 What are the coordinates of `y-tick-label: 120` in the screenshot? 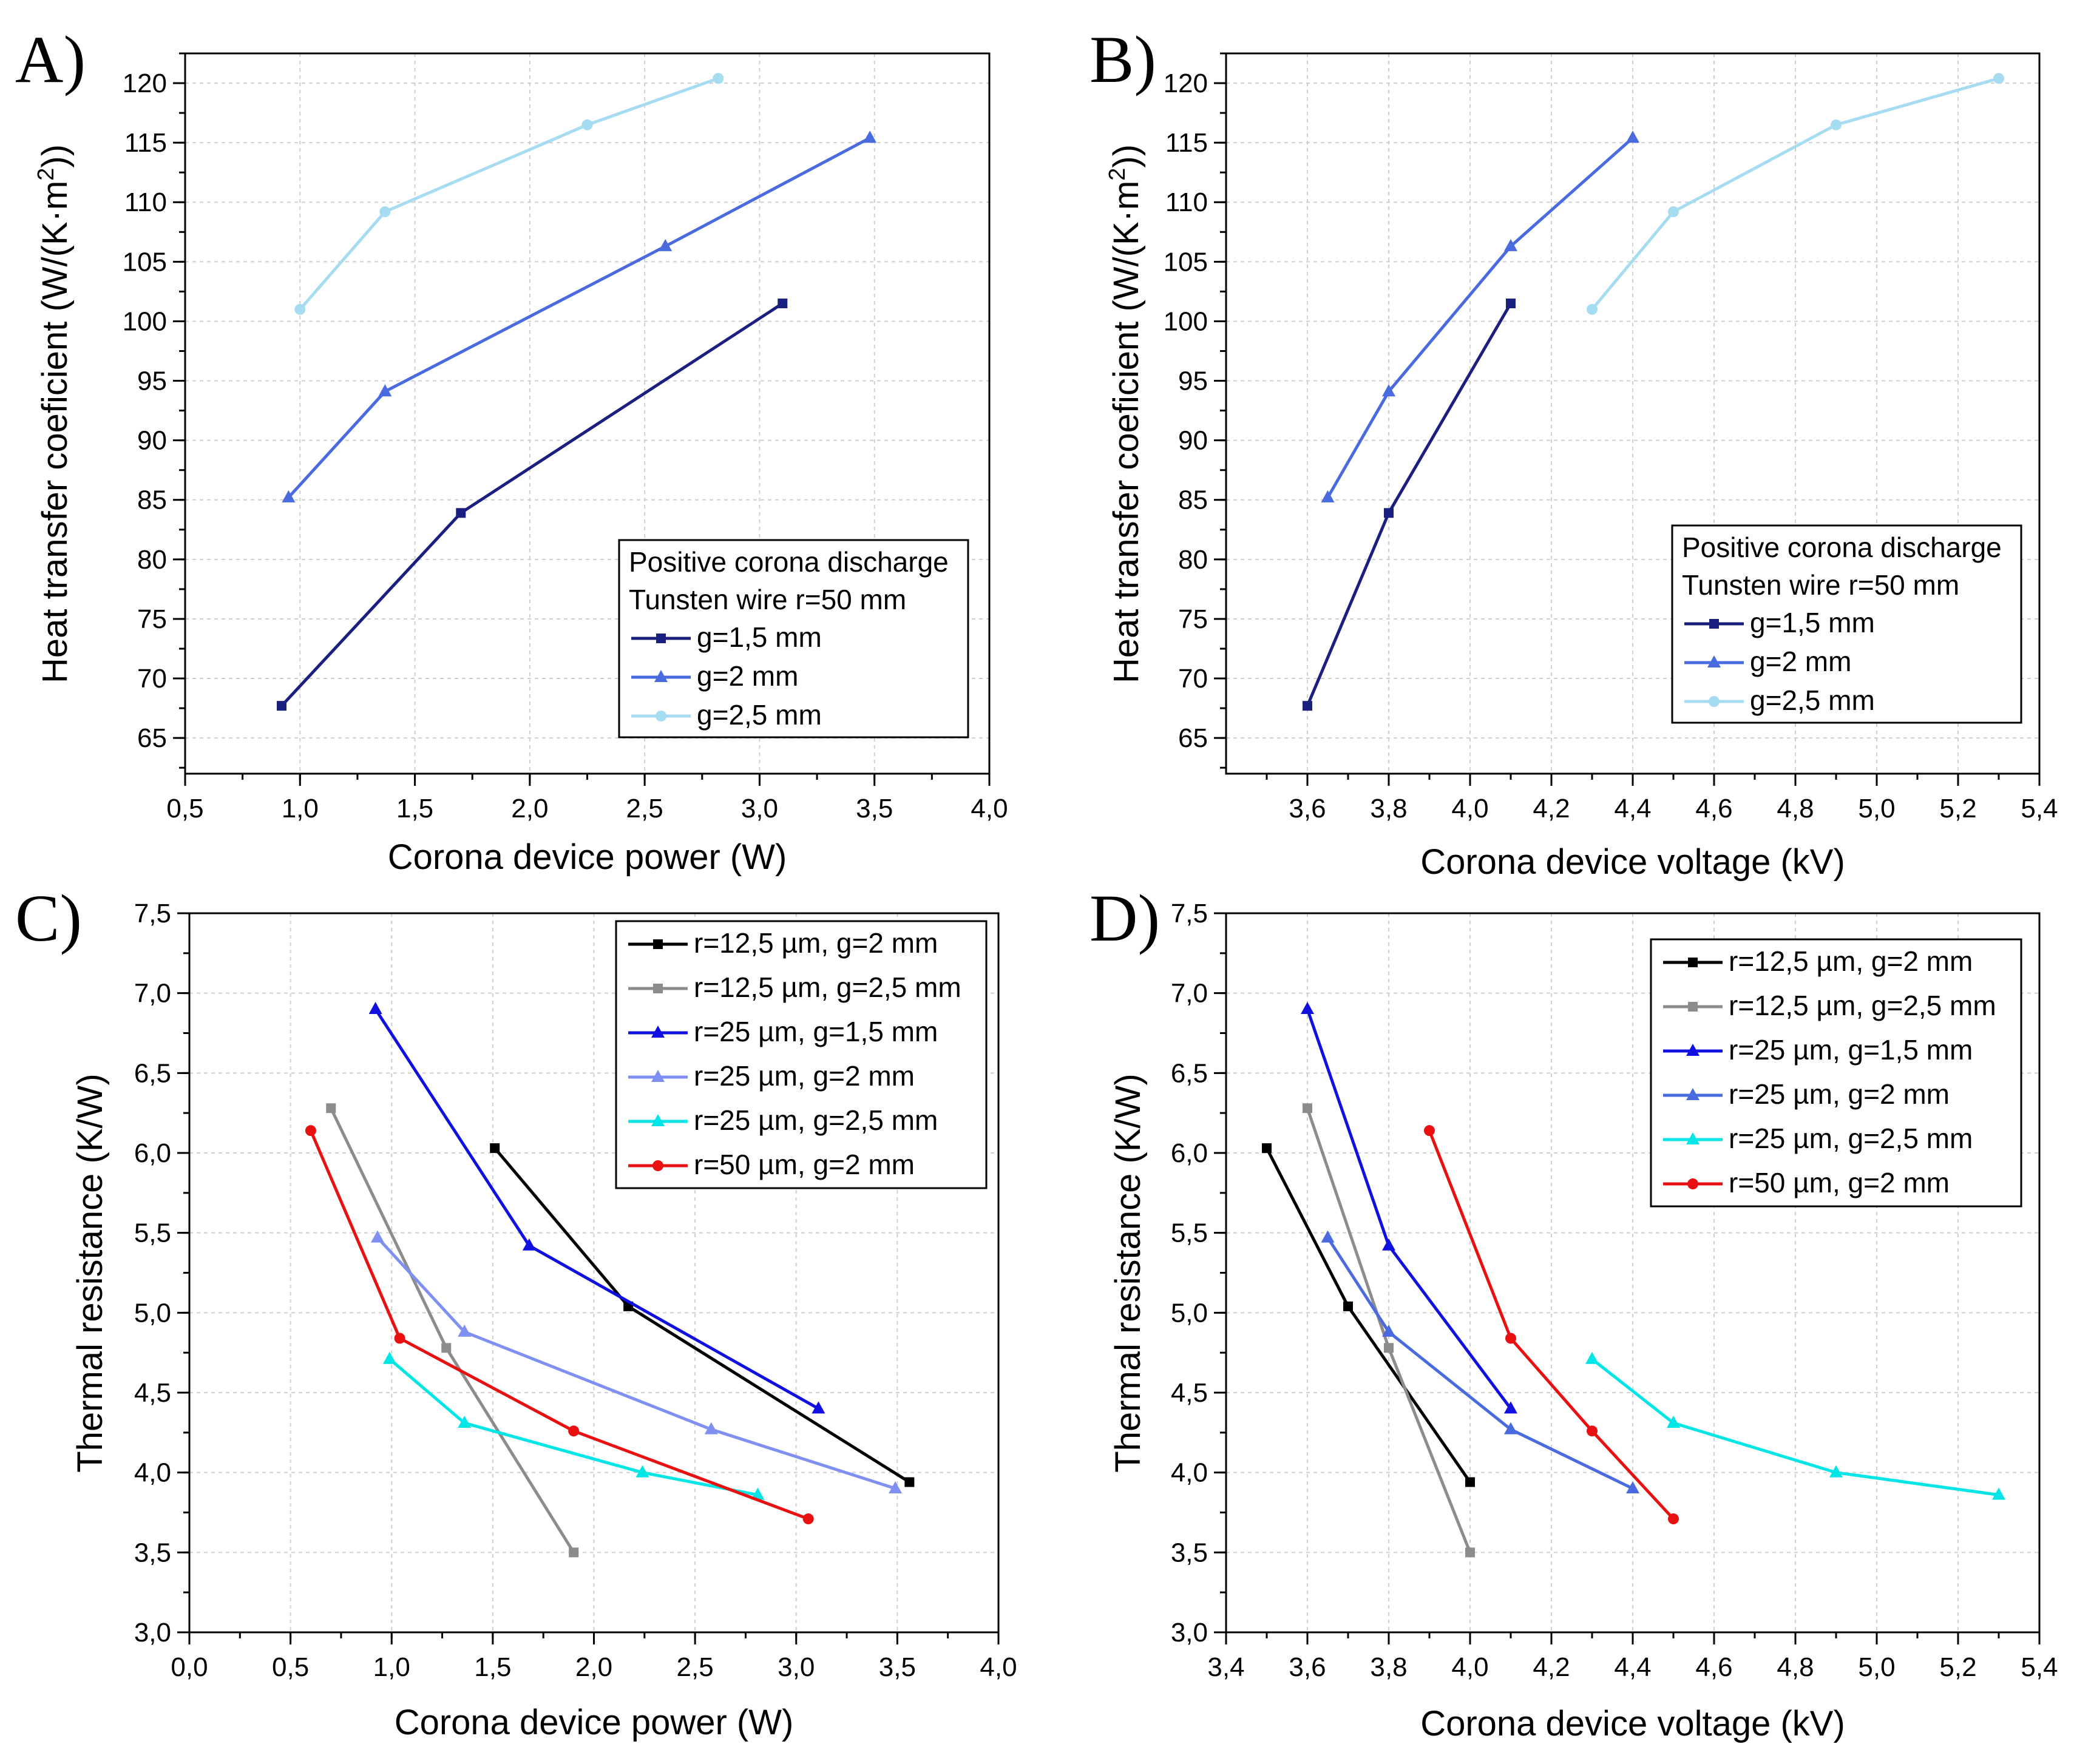 It's located at (145, 83).